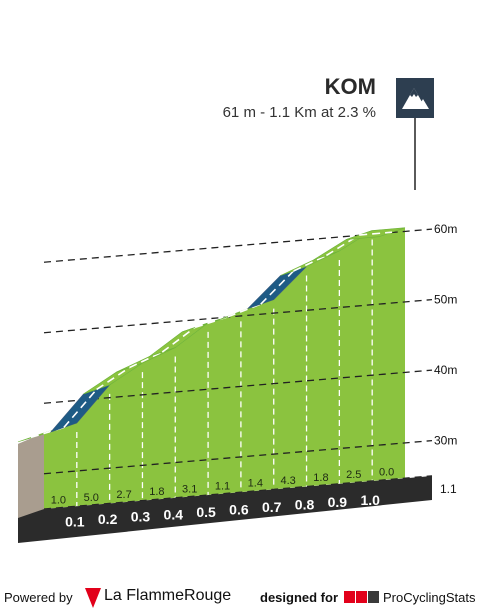  What do you see at coordinates (429, 597) in the screenshot?
I see `procyclingstats-brand: ProCyclingStats` at bounding box center [429, 597].